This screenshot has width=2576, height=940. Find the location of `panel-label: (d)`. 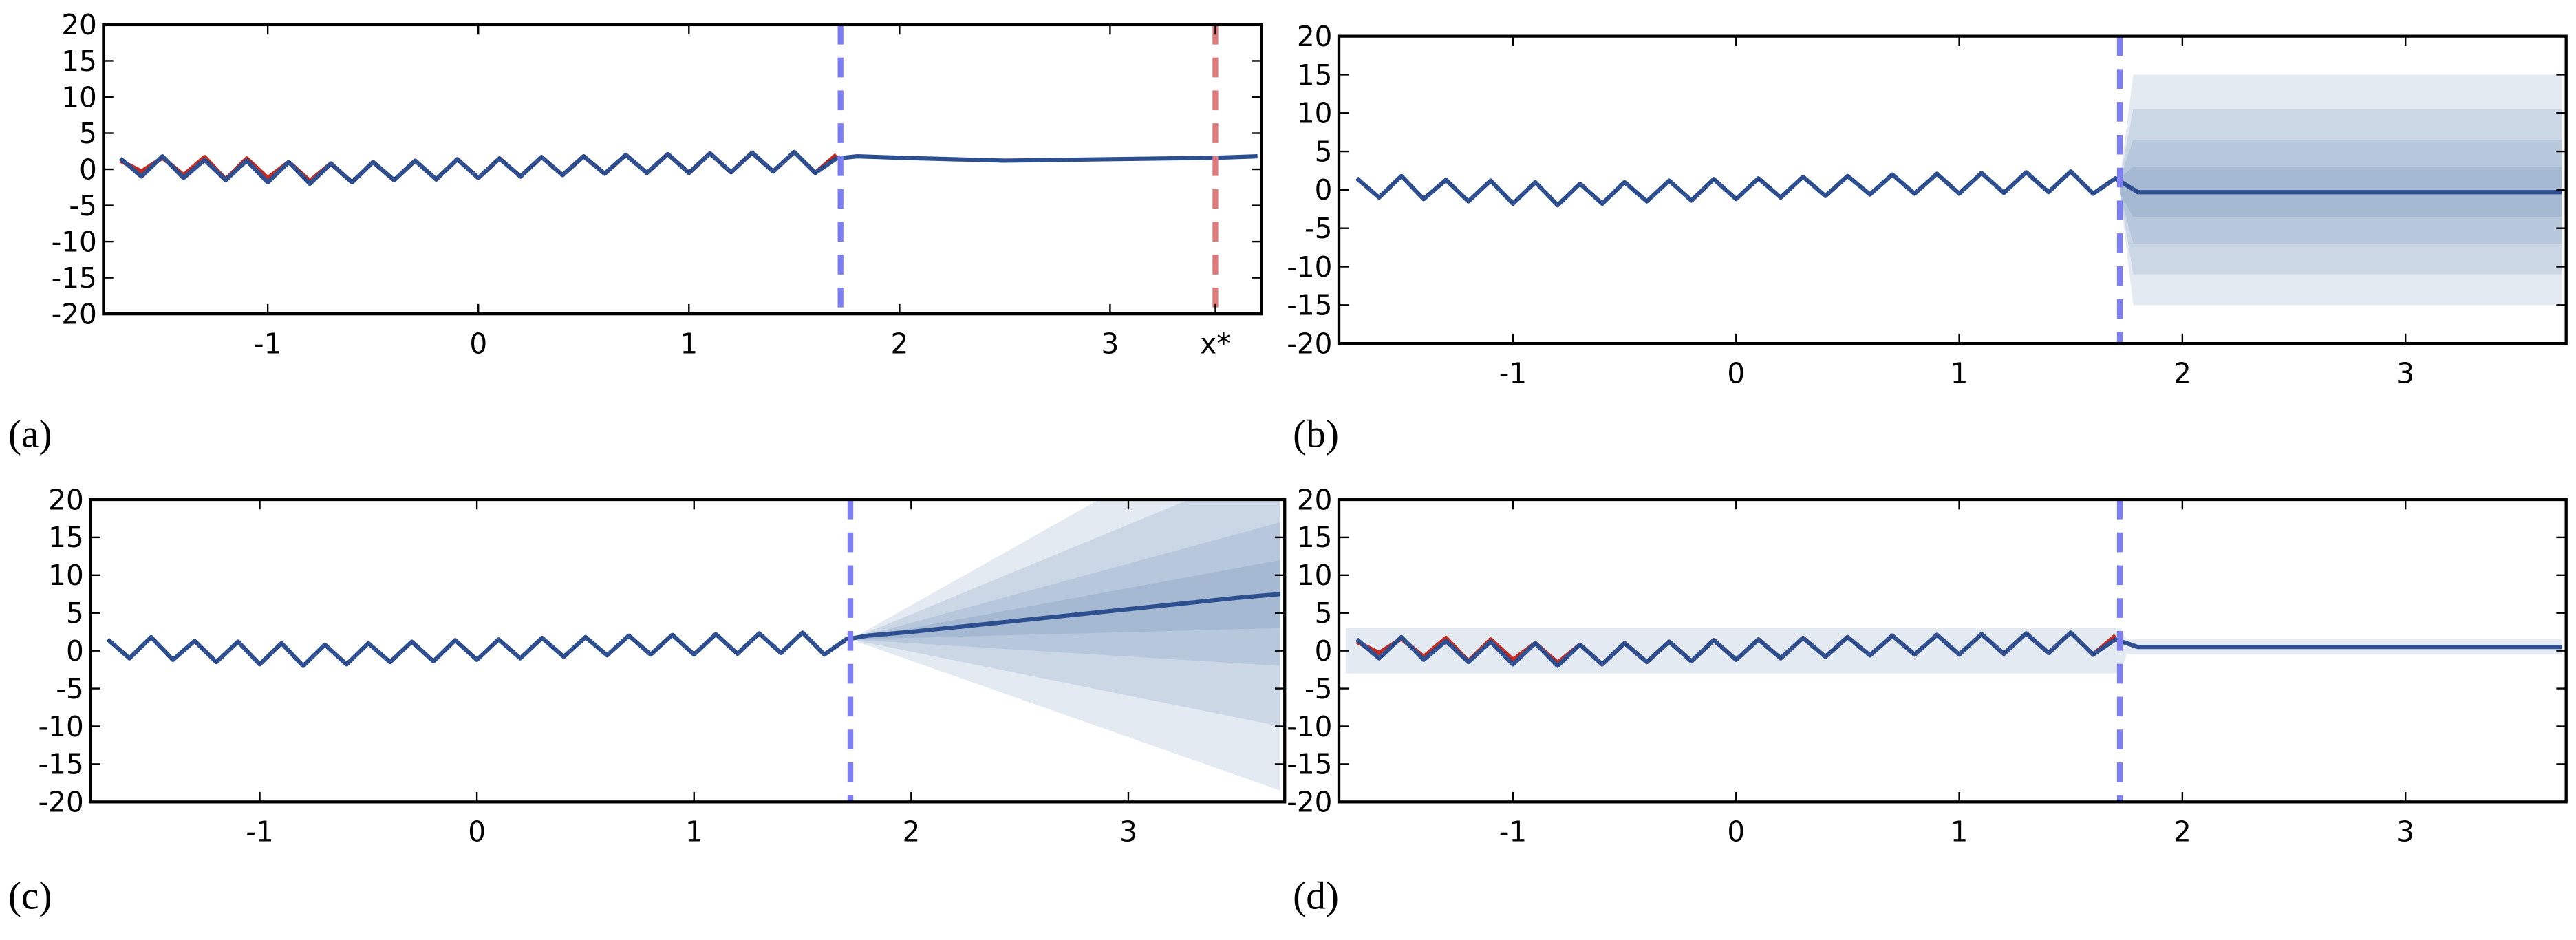

panel-label: (d) is located at coordinates (1316, 896).